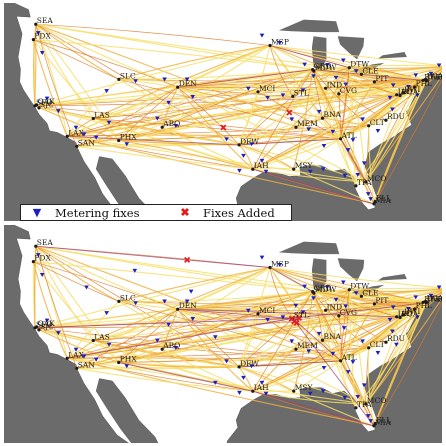  Describe the element at coordinates (45, 20) in the screenshot. I see `airport-code-label: SEA` at that location.